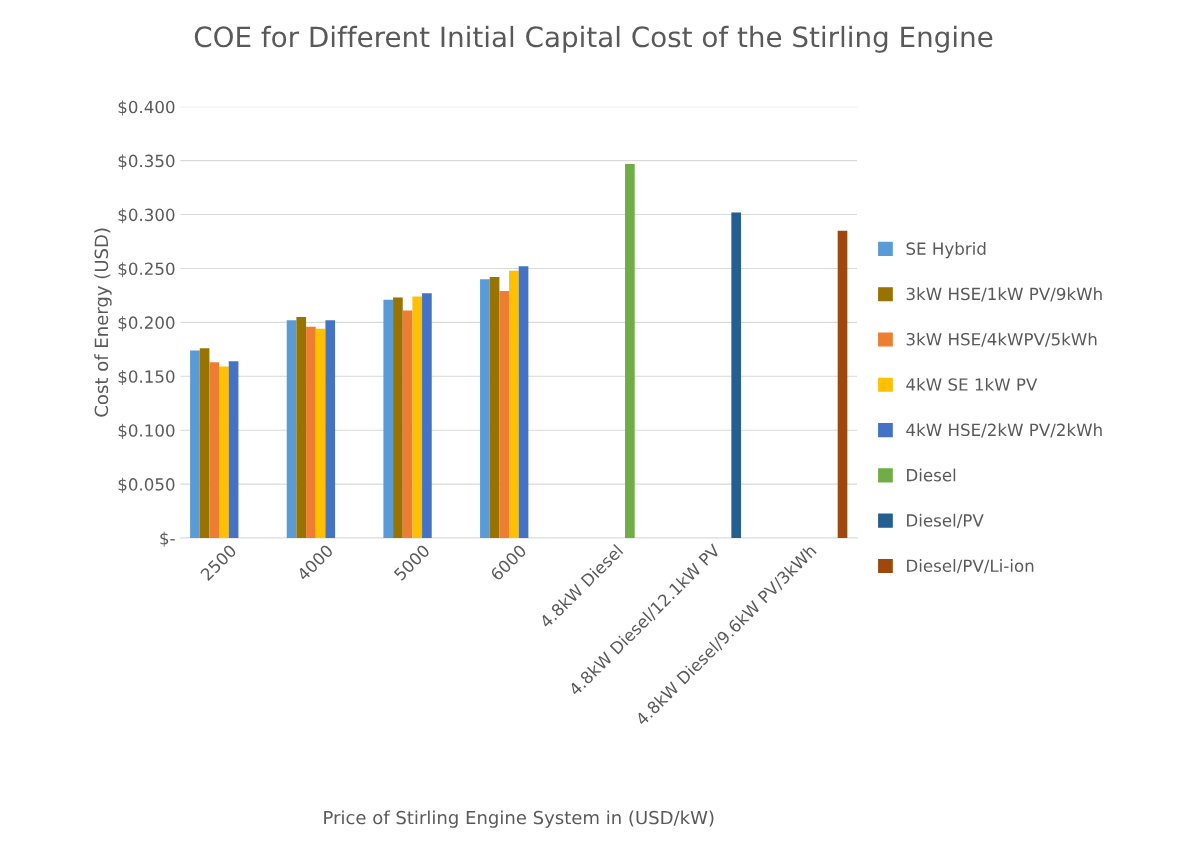 The width and height of the screenshot is (1187, 854). What do you see at coordinates (146, 108) in the screenshot?
I see `y-tick-label: $0.400` at bounding box center [146, 108].